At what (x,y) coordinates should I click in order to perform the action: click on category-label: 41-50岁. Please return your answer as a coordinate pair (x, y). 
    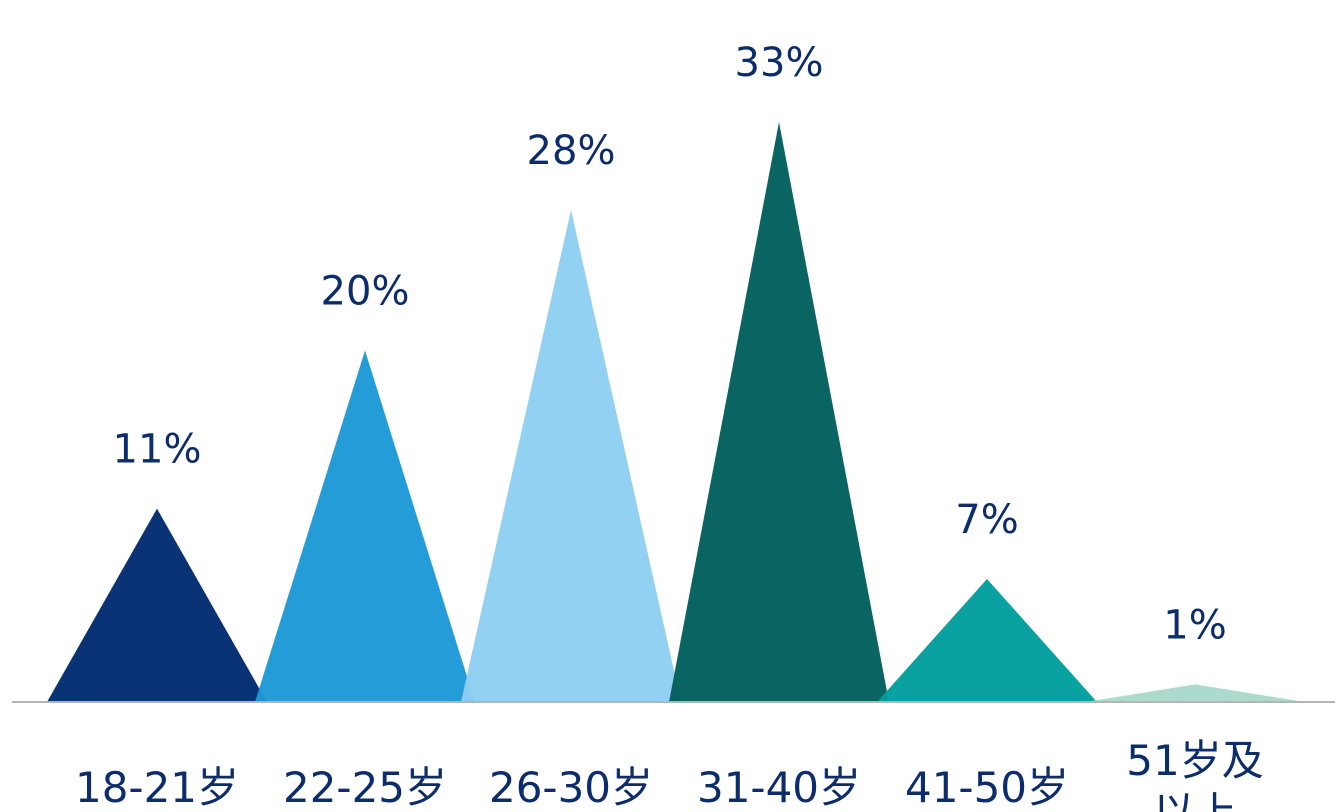
    Looking at the image, I should click on (987, 787).